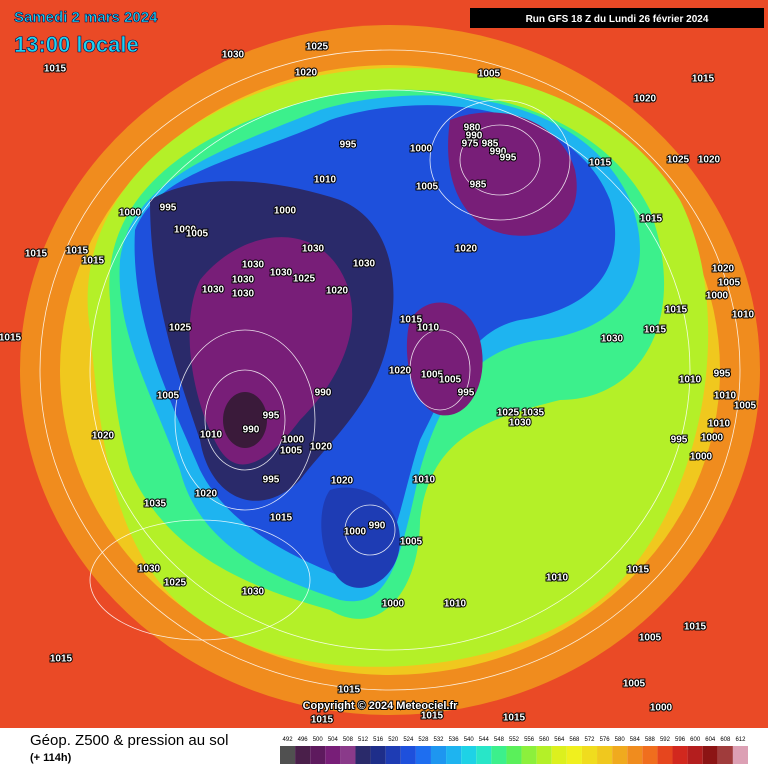 Image resolution: width=768 pixels, height=768 pixels. Describe the element at coordinates (499, 740) in the screenshot. I see `scale-label: 548` at that location.